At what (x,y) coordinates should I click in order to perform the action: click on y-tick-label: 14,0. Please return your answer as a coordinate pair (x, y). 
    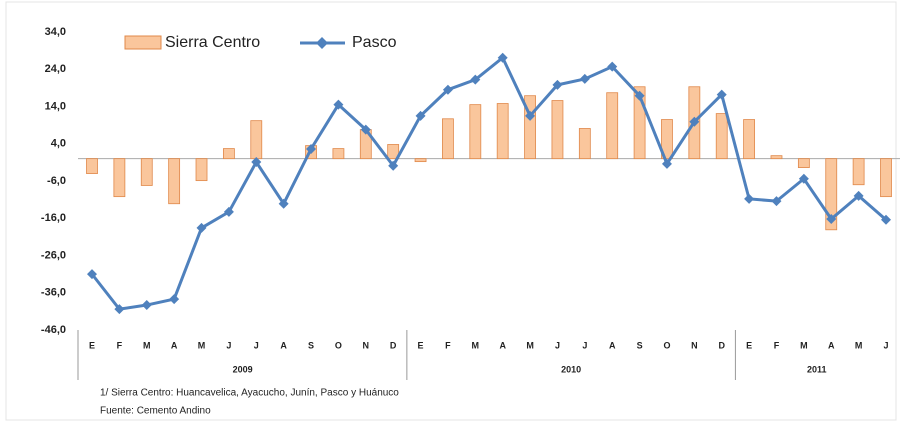
    Looking at the image, I should click on (55, 106).